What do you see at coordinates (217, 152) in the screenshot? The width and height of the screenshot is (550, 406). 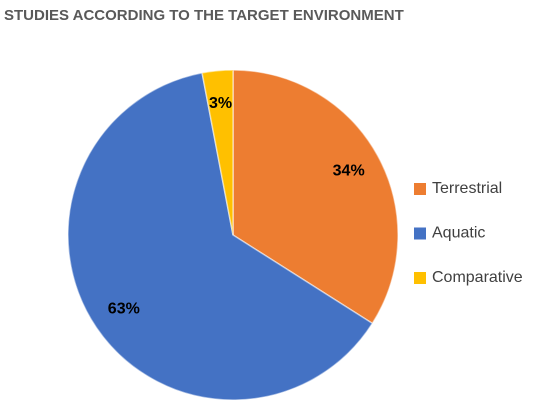 I see `pie-slice` at bounding box center [217, 152].